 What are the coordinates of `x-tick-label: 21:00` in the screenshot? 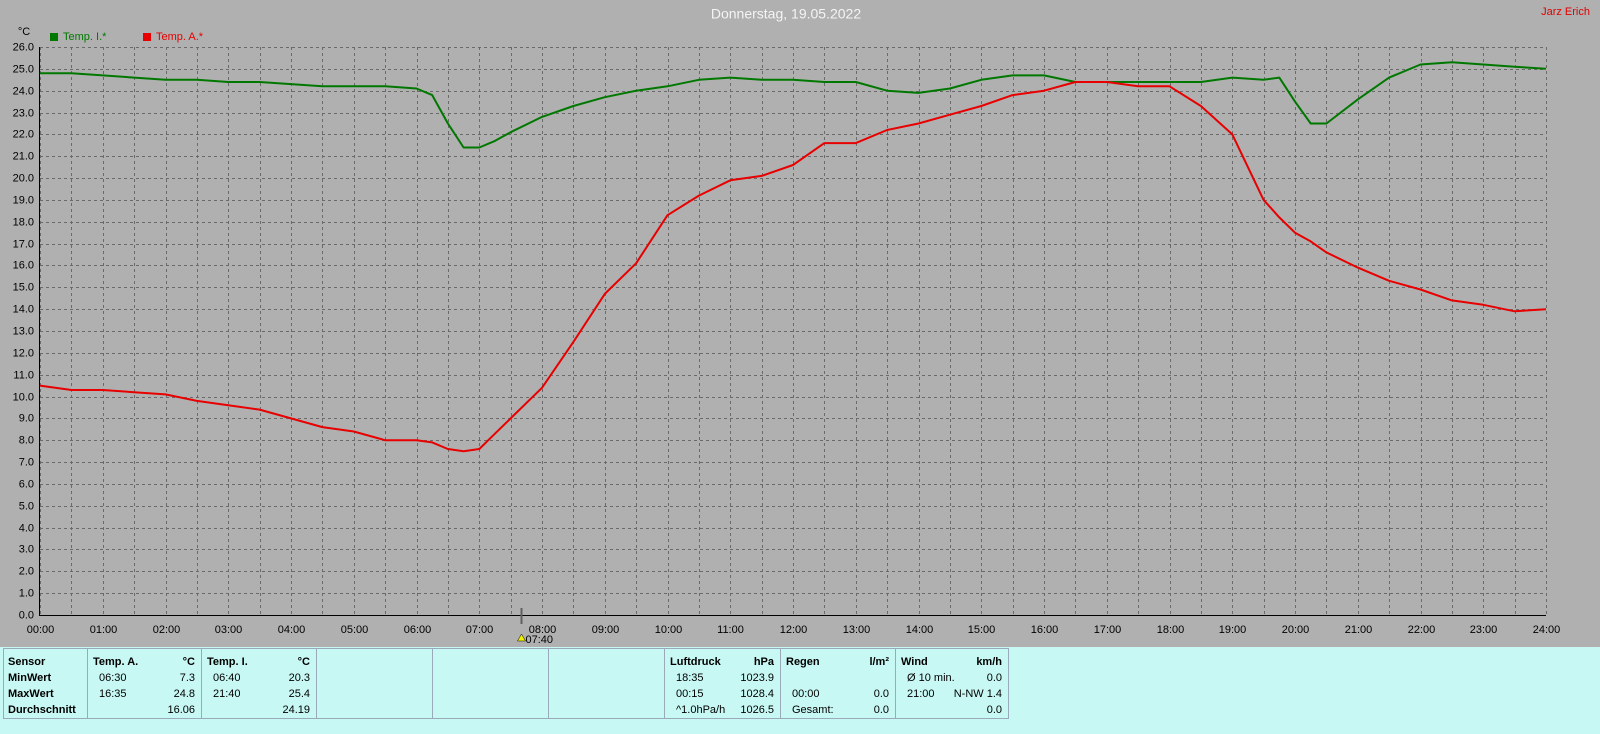 It's located at (1359, 630).